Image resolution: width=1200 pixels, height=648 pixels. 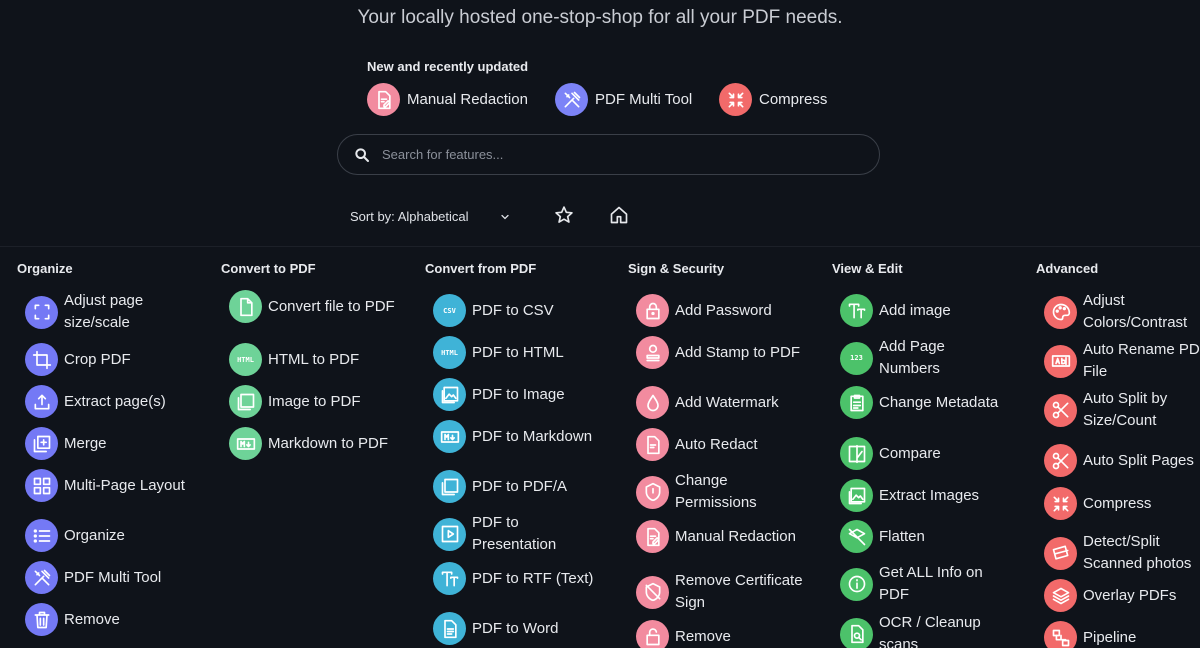 What do you see at coordinates (1122, 361) in the screenshot?
I see `tool-auto-rename-pdf-file: Auto Rename PDF File` at bounding box center [1122, 361].